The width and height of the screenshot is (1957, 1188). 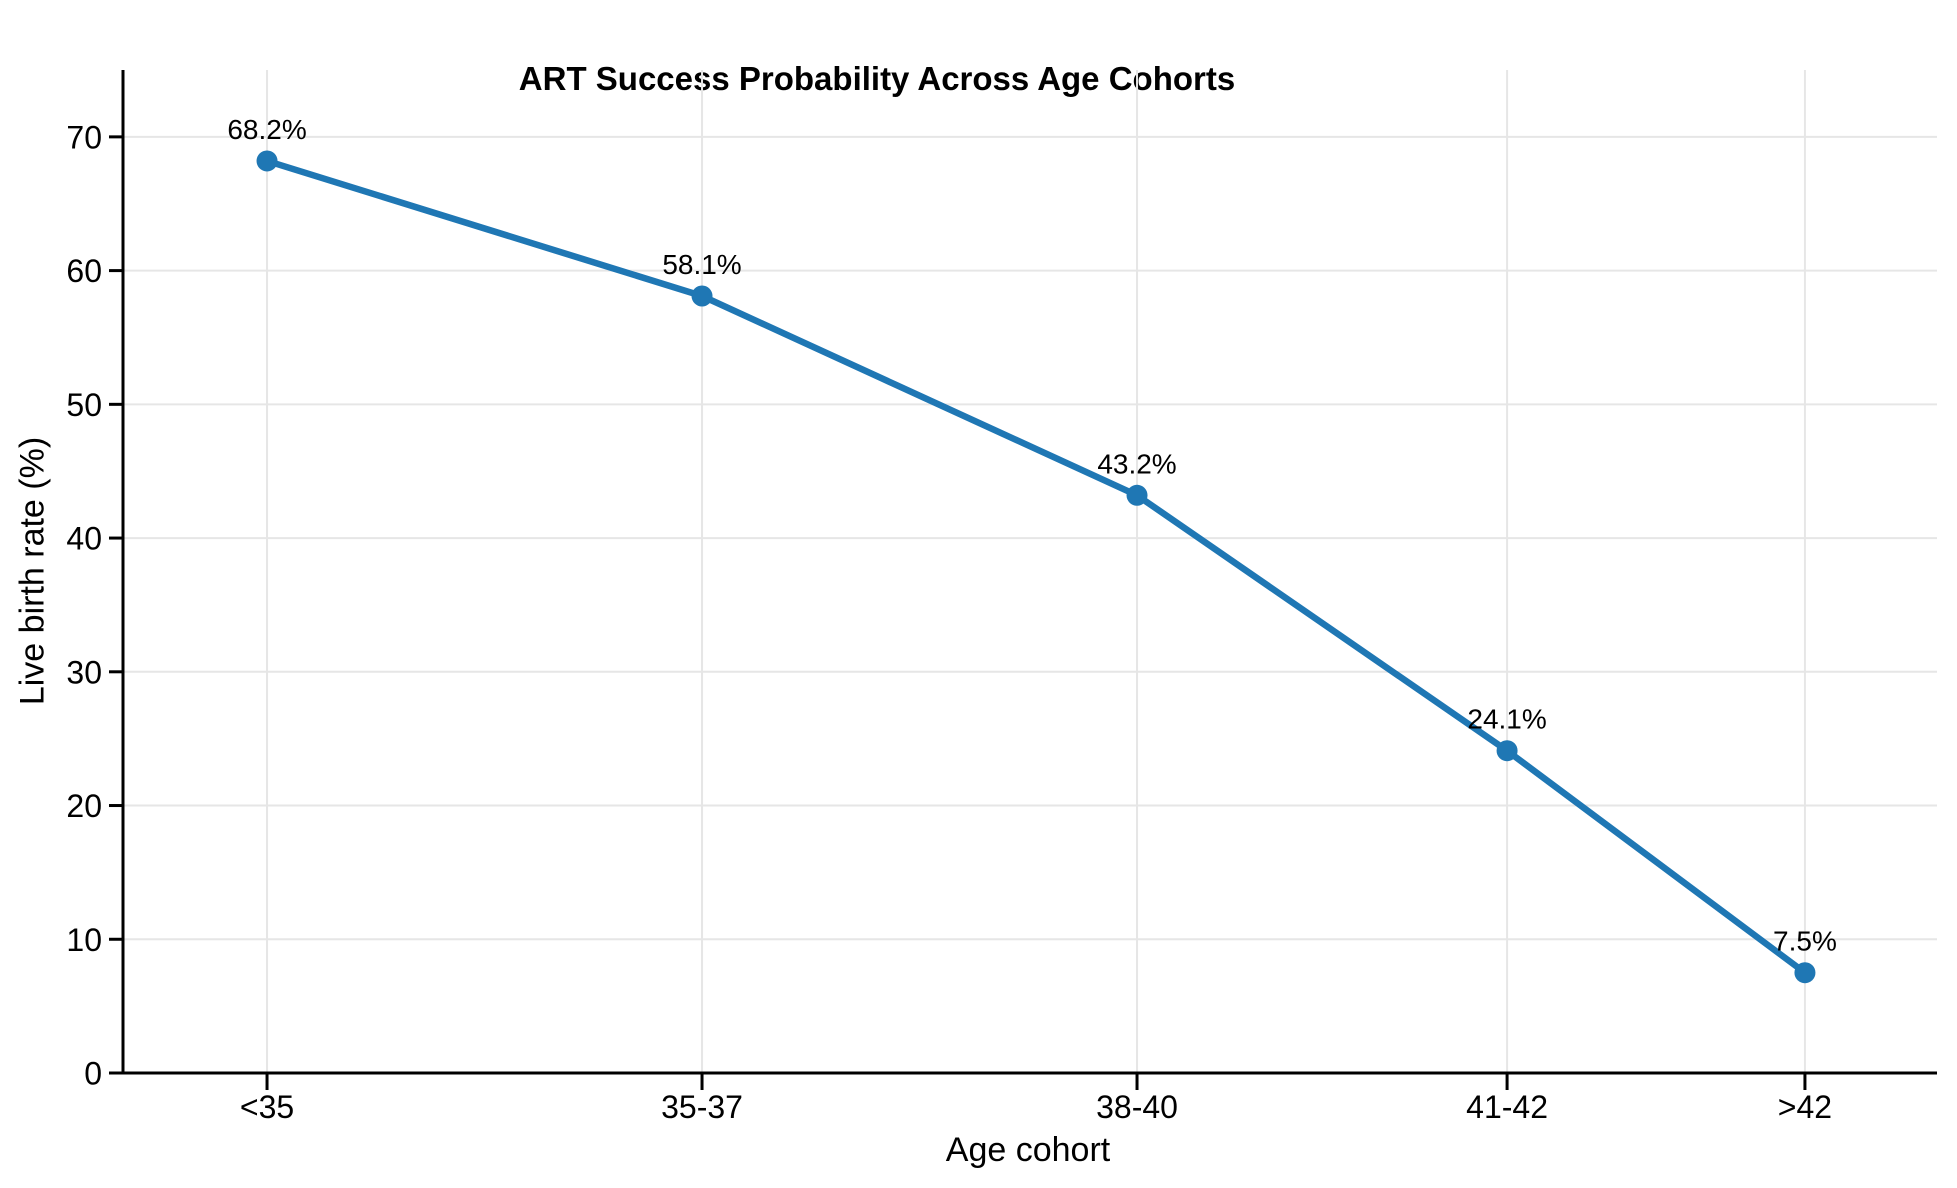 What do you see at coordinates (266, 129) in the screenshot?
I see `data-point-label: 68.2%` at bounding box center [266, 129].